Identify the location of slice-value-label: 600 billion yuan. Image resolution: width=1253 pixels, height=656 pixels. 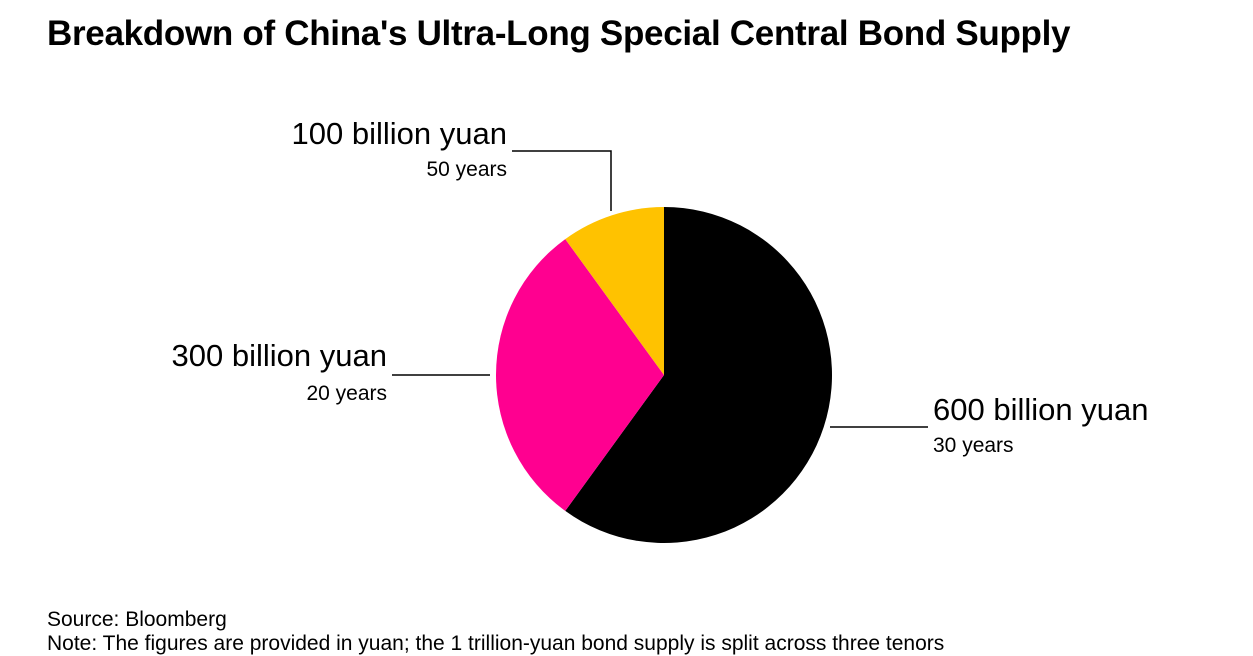
(1040, 409).